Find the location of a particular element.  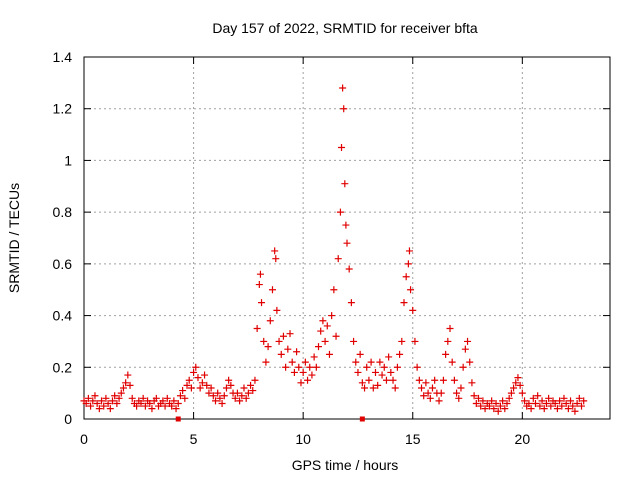

y-axis-title: SRMTID / TECUs is located at coordinates (14, 238).